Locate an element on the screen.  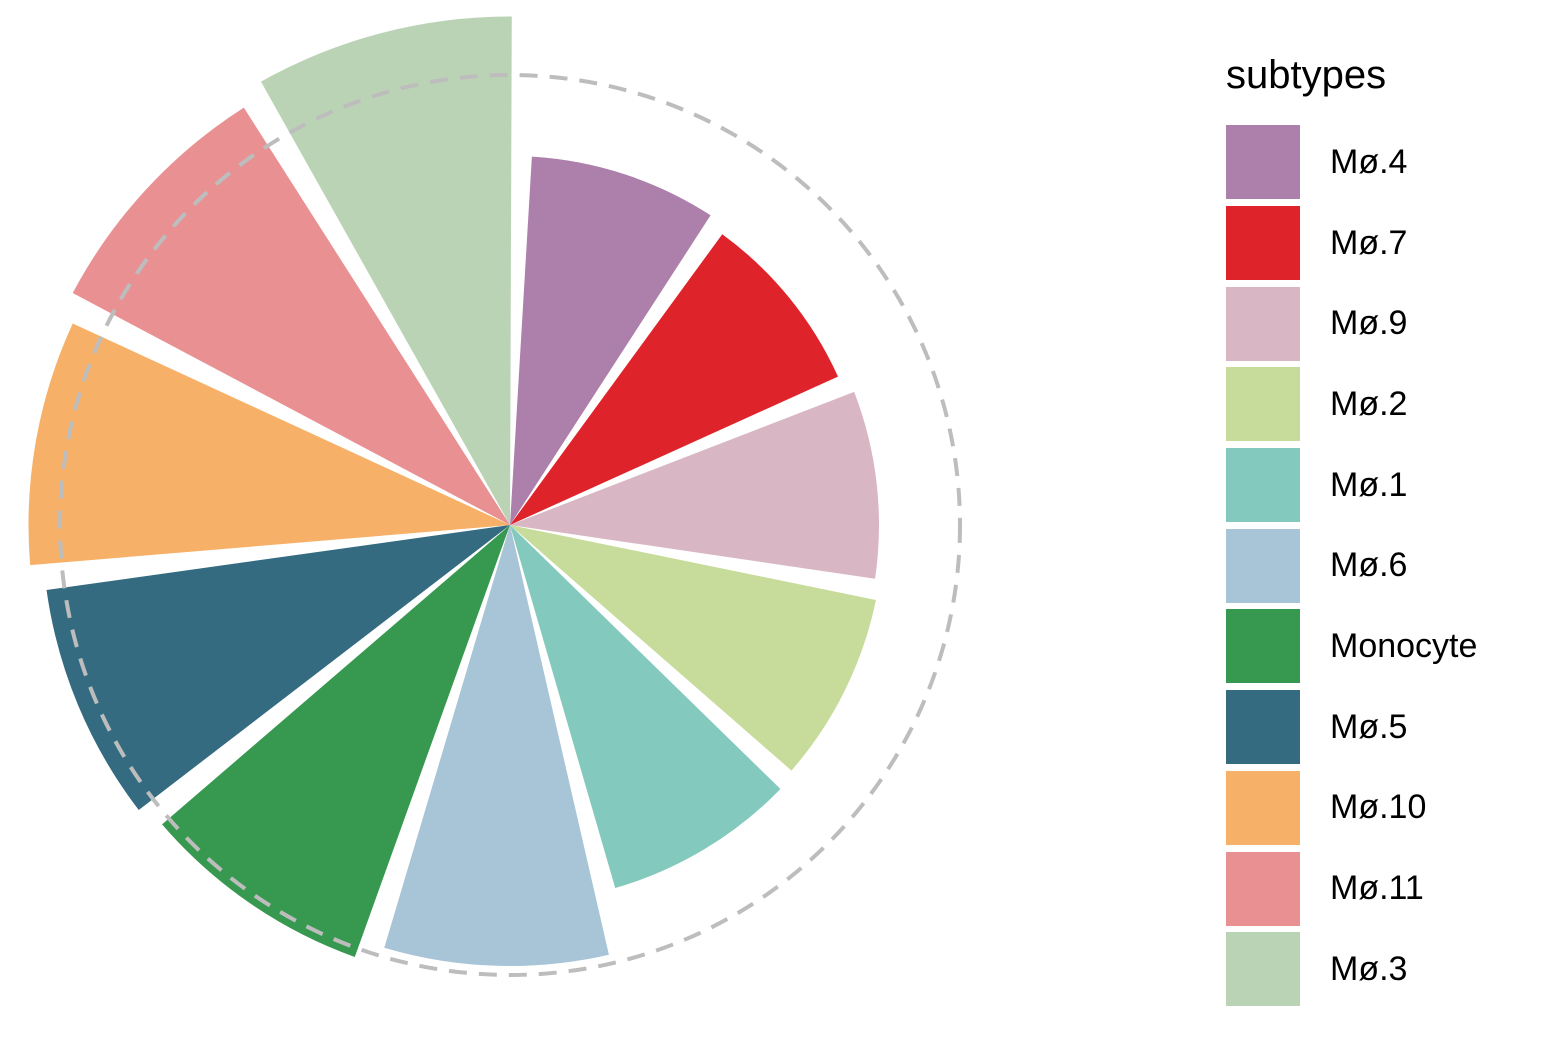
legend-label: Mø.6 is located at coordinates (1369, 565).